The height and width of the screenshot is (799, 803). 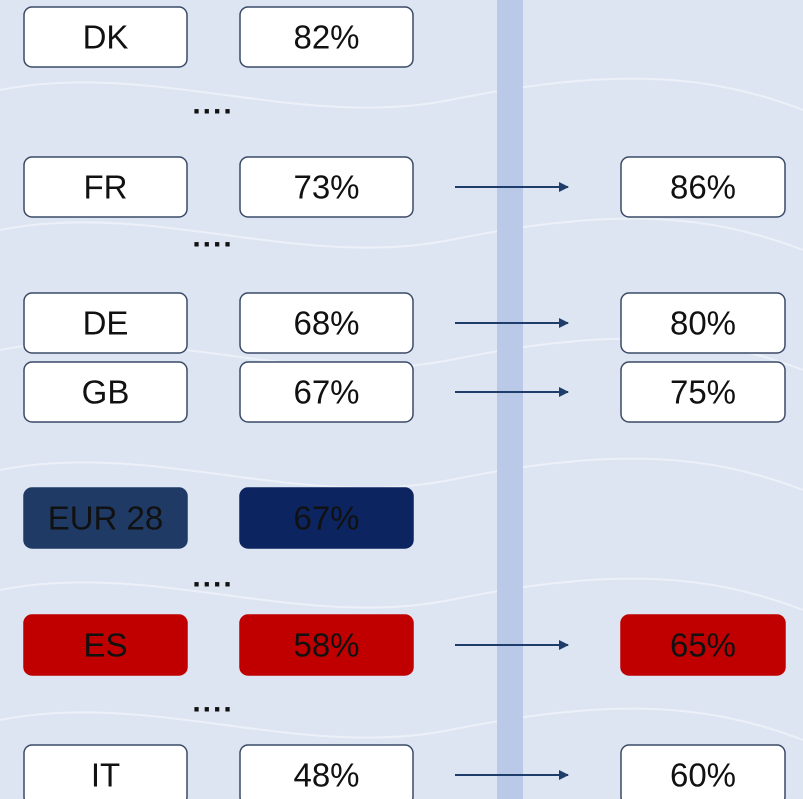 I want to click on target-value: 80%, so click(x=703, y=323).